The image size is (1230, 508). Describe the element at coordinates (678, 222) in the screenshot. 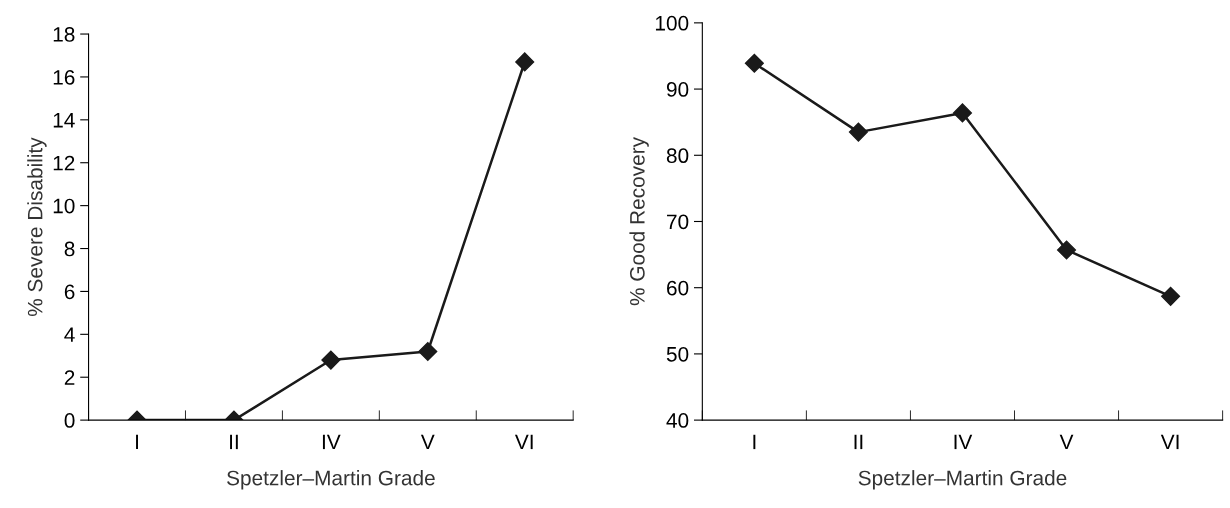

I see `y-tick-label: 70` at that location.